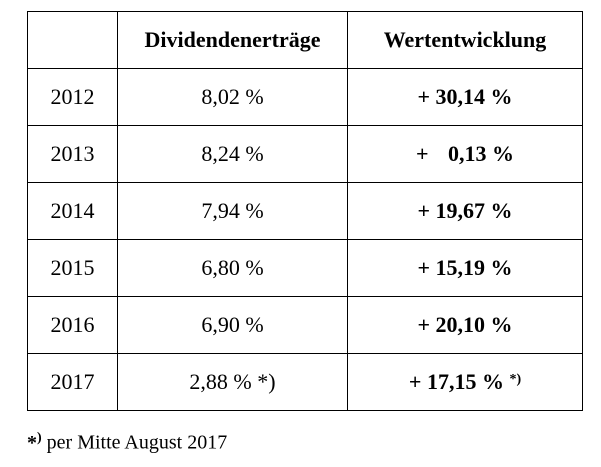 The image size is (601, 467). What do you see at coordinates (34, 442) in the screenshot?
I see `footnote-mark: *)` at bounding box center [34, 442].